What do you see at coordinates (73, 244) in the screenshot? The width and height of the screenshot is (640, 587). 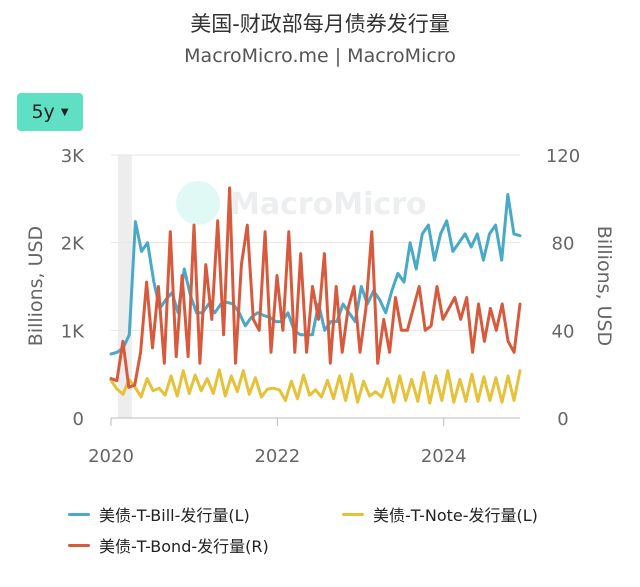 I see `left-axis-tick-label: 2K` at bounding box center [73, 244].